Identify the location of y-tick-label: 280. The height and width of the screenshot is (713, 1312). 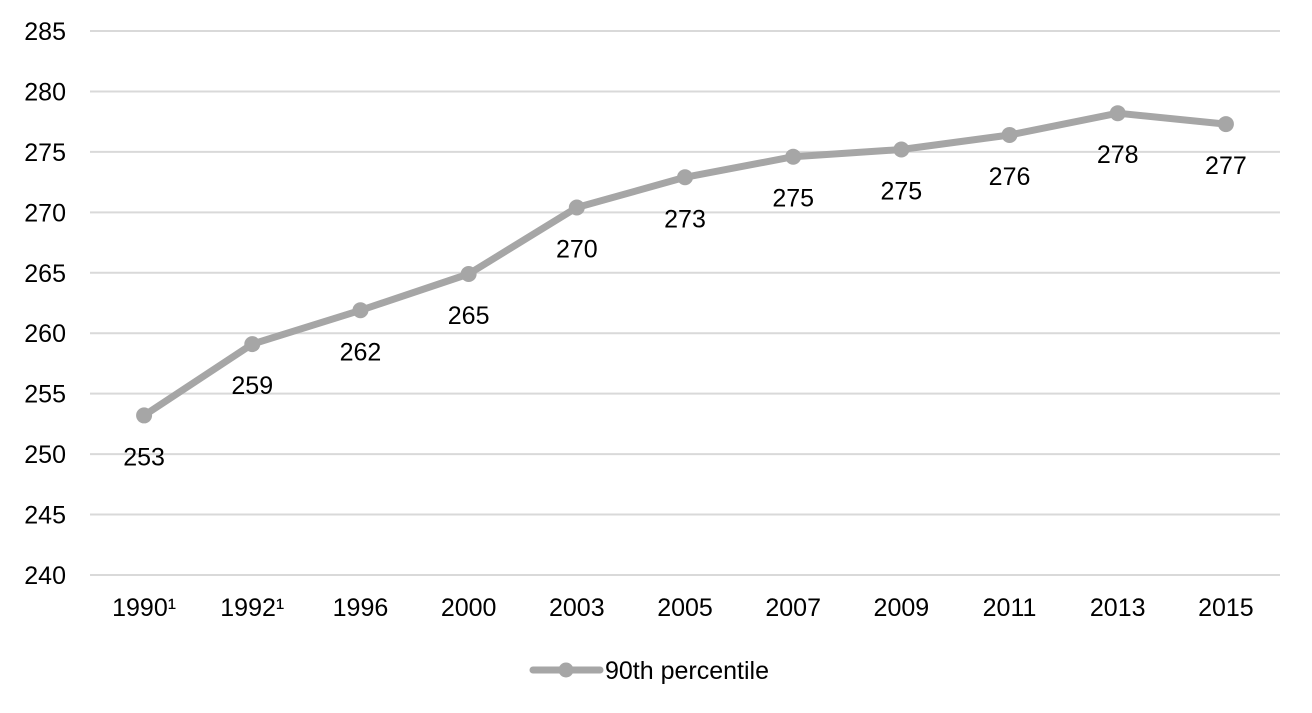
(45, 92).